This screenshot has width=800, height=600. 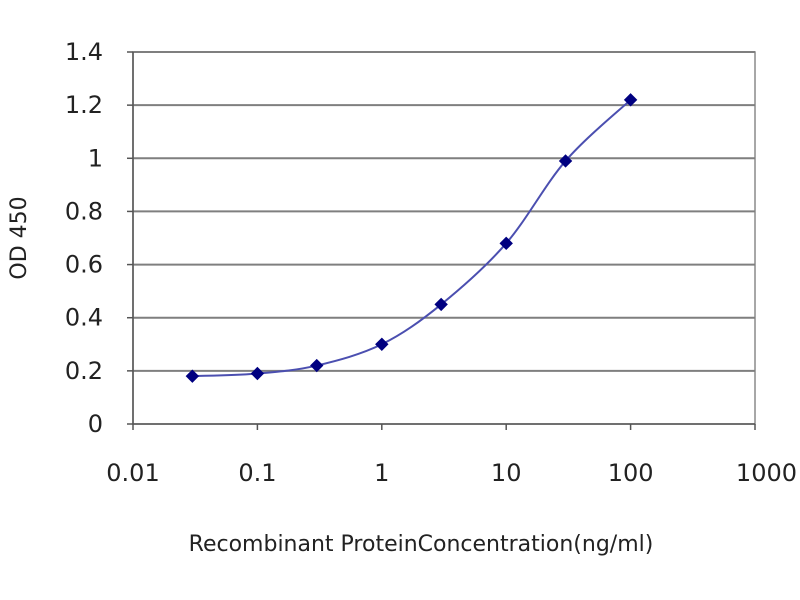 I want to click on y-axis-ticks: 0 0.2 0.4 0.6 0.8 1 1.2 1.4, so click(x=99, y=238).